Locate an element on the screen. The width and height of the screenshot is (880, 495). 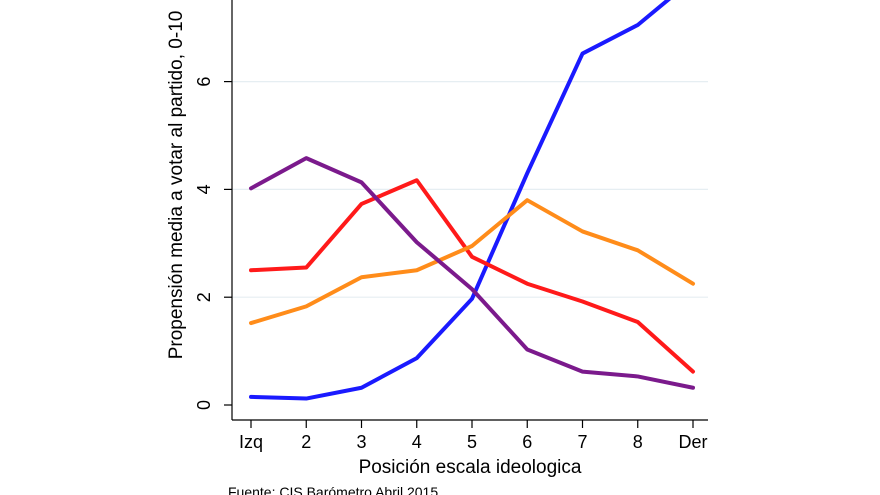
x-ticks: Izq 2 3 4 5 6 7 8 Der is located at coordinates (473, 436).